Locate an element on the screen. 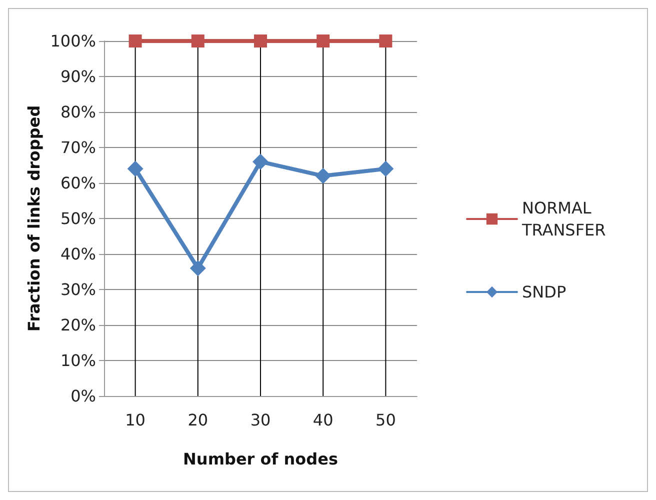 The image size is (656, 500). y-tick-label: 60% is located at coordinates (78, 183).